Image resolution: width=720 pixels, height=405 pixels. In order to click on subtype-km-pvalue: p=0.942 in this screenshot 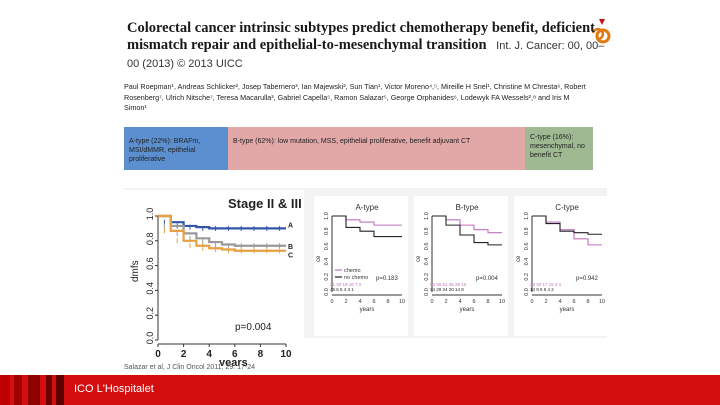, I will do `click(587, 279)`.